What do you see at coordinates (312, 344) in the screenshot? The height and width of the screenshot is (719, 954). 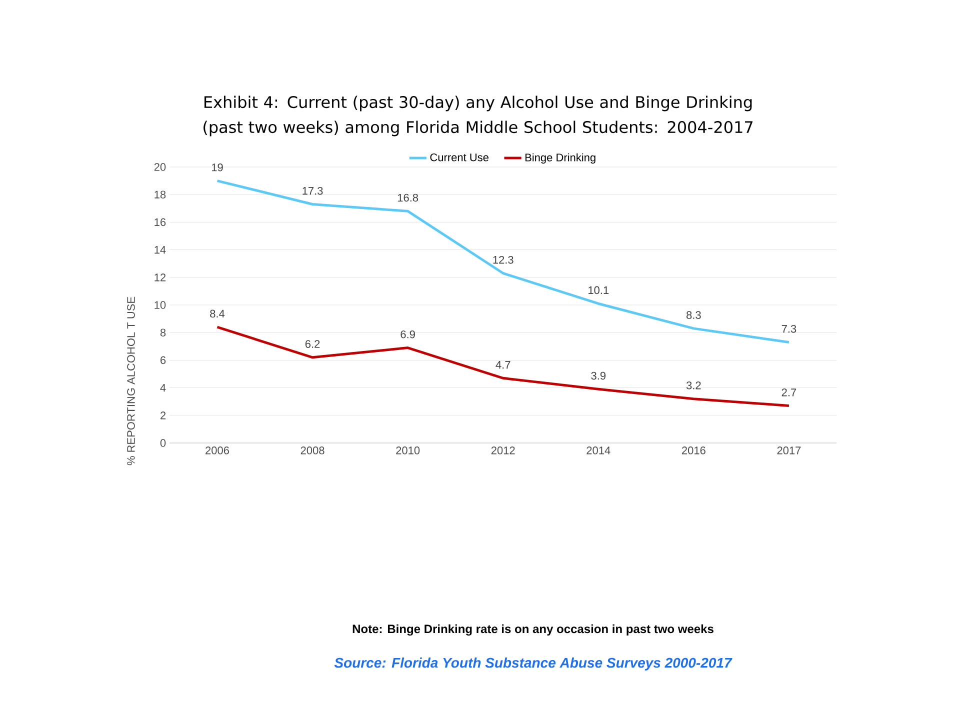 I see `data-label: 6.2` at bounding box center [312, 344].